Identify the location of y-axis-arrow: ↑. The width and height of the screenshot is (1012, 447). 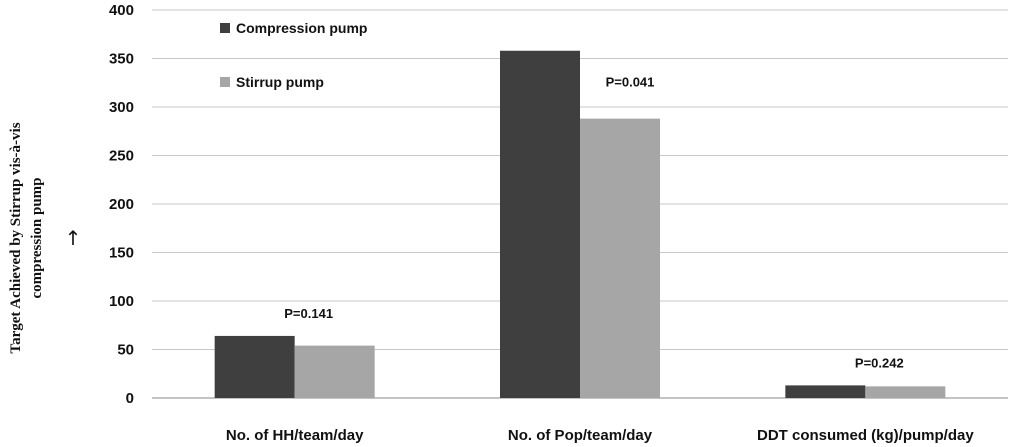
(73, 238).